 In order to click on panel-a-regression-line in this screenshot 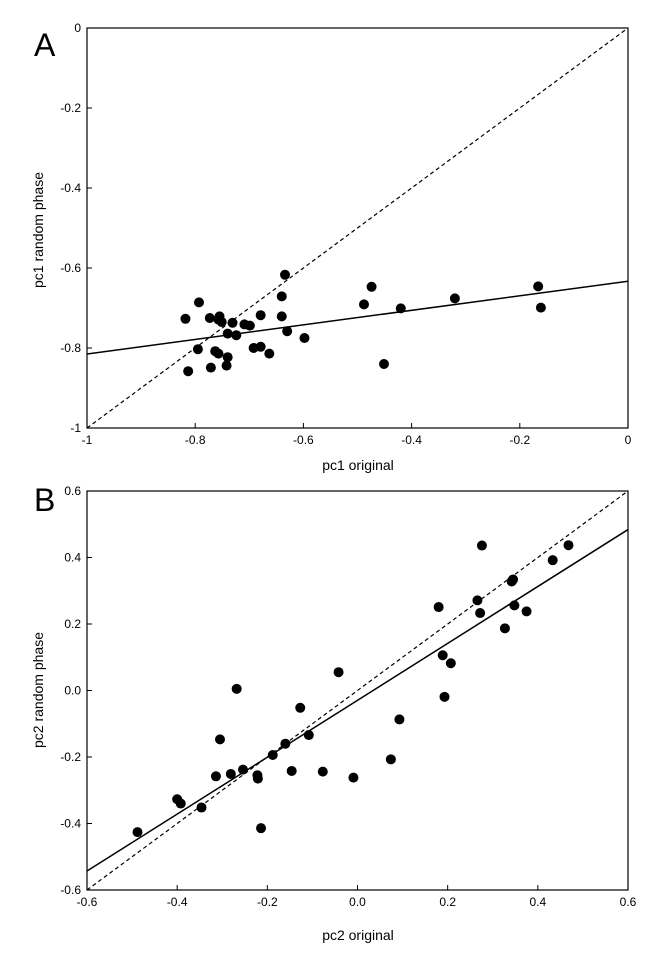, I will do `click(357, 317)`.